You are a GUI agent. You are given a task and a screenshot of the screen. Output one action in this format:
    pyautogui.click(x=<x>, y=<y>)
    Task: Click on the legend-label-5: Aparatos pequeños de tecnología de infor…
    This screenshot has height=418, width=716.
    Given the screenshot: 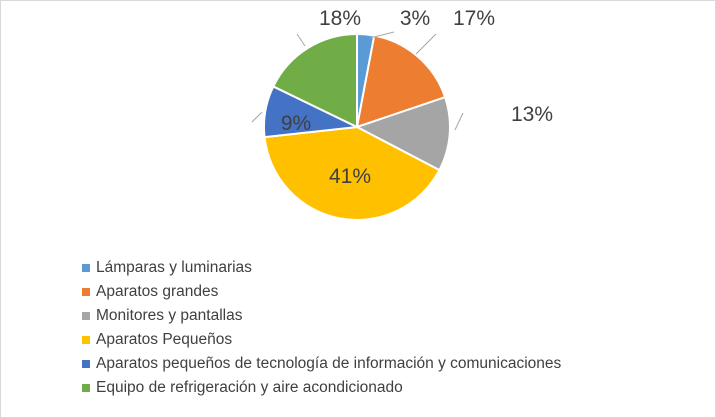 What is the action you would take?
    pyautogui.click(x=329, y=363)
    